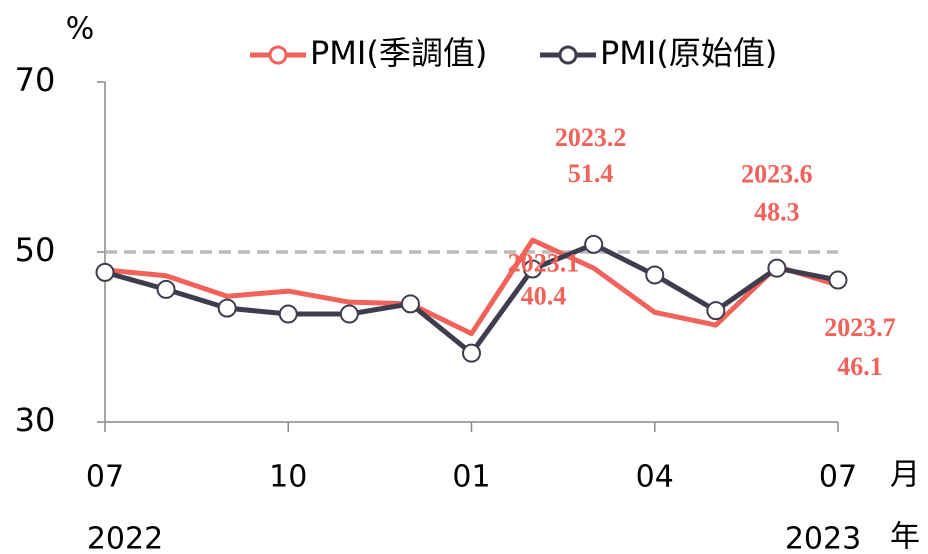 This screenshot has width=928, height=554. Describe the element at coordinates (823, 538) in the screenshot. I see `year-label: 2023` at that location.